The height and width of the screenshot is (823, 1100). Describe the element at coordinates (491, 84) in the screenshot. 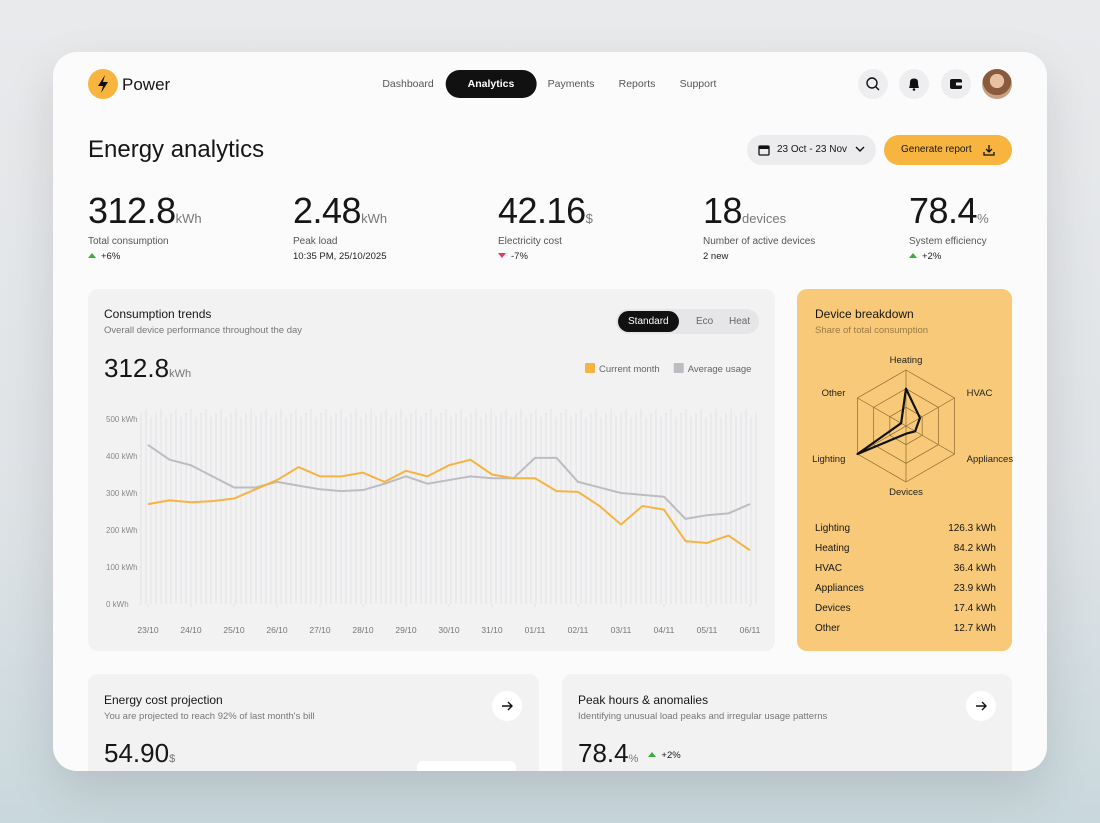

I see `nav-item: Analytics` at that location.